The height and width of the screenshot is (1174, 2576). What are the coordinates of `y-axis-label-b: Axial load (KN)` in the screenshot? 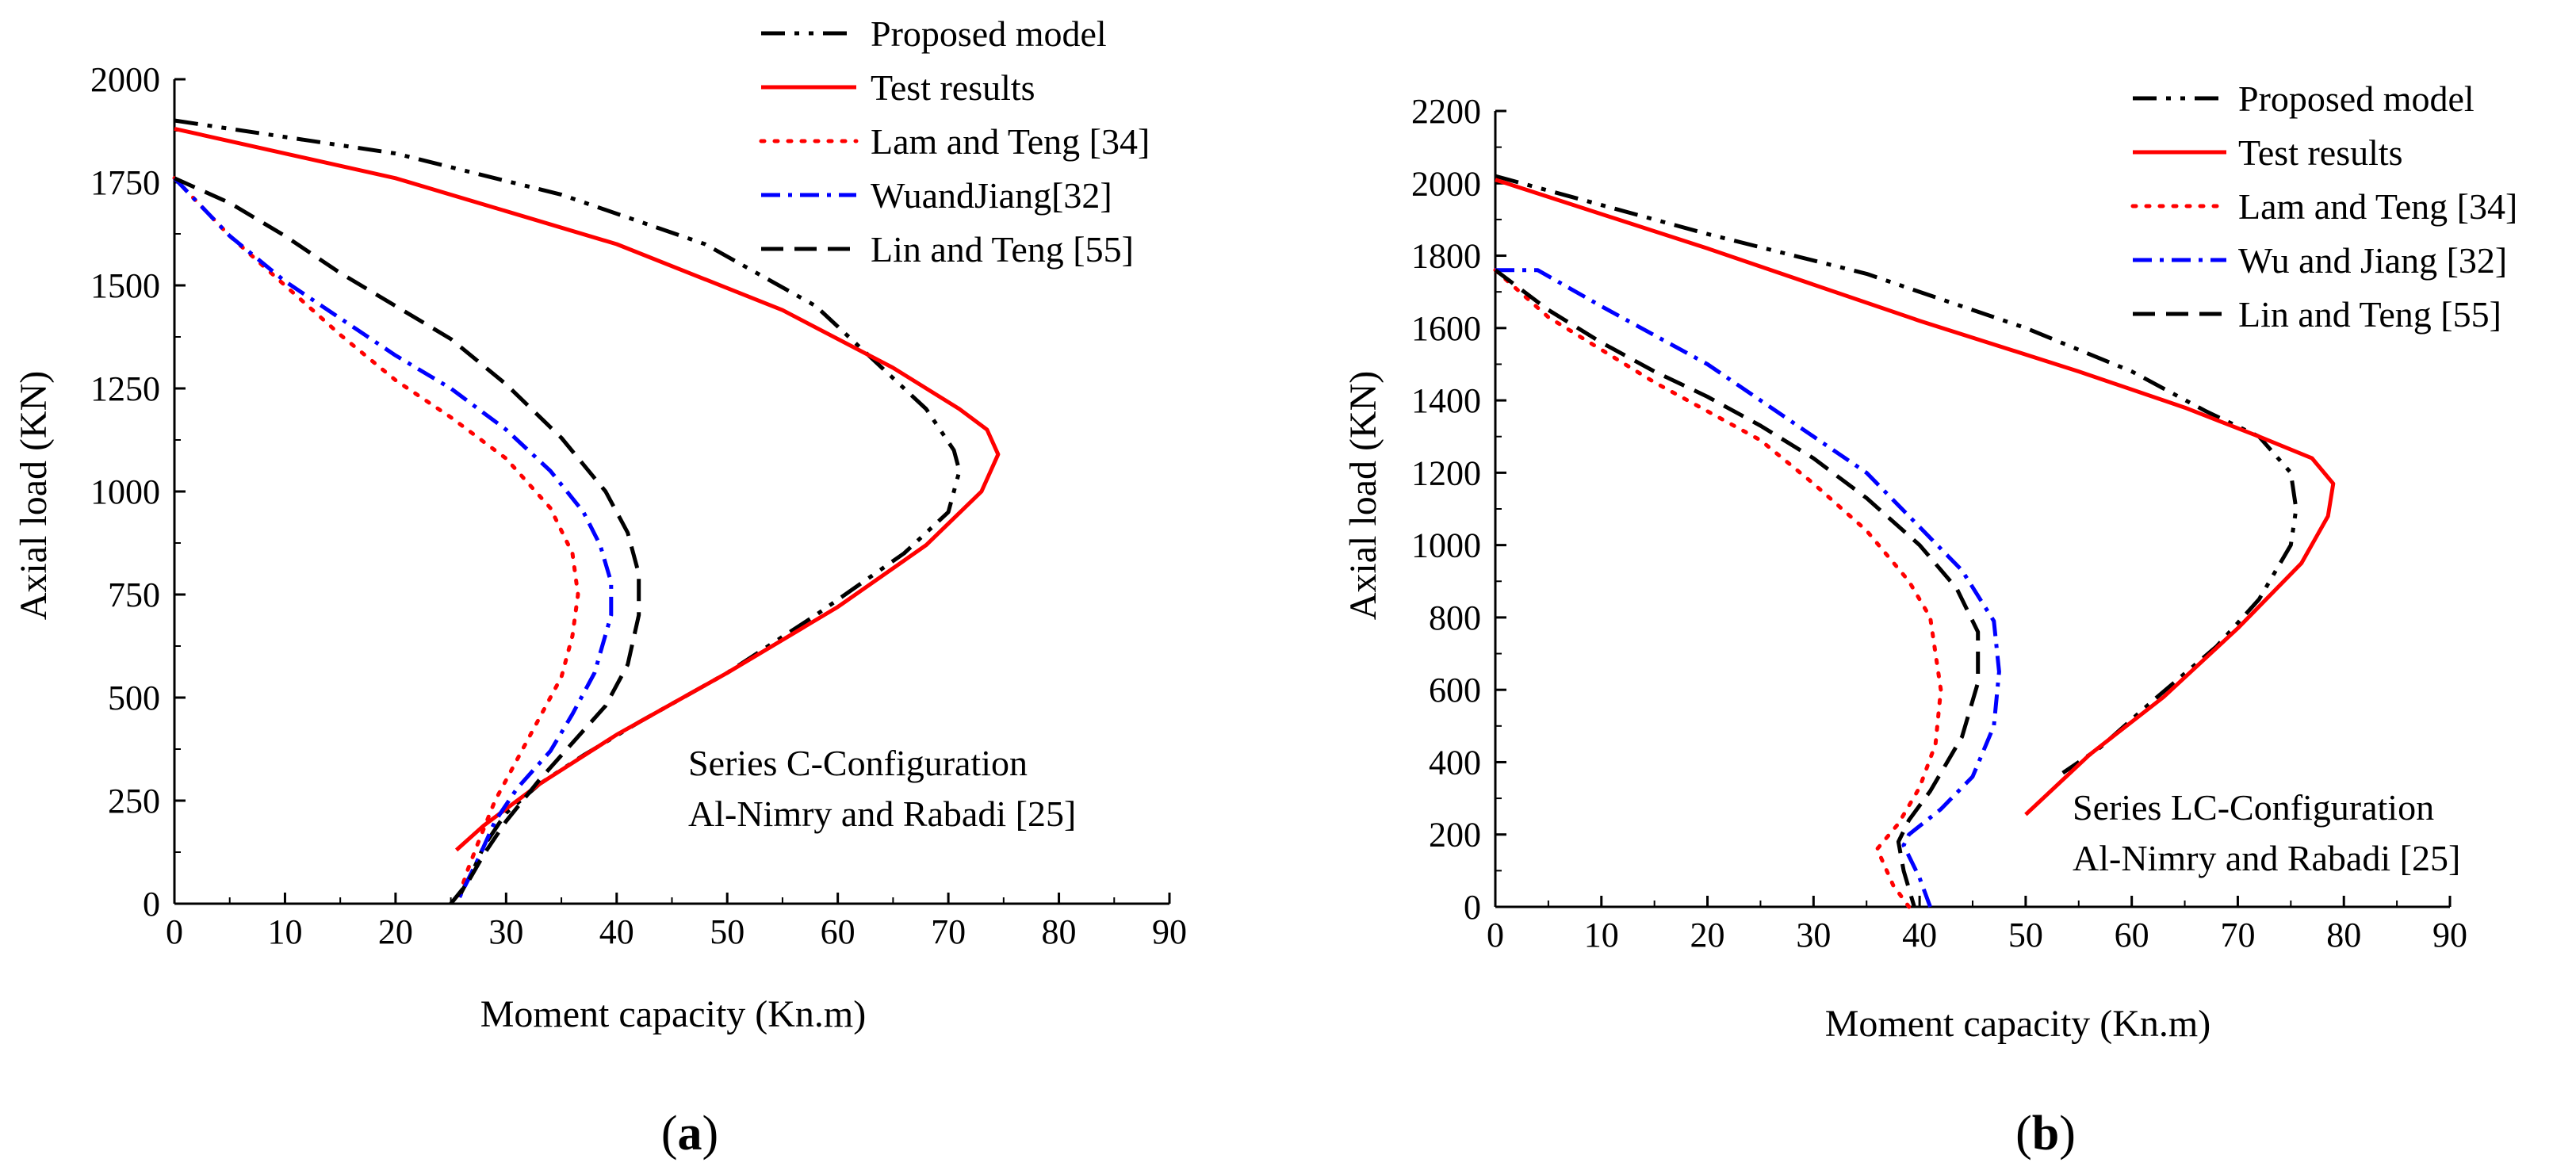 It's located at (1363, 496).